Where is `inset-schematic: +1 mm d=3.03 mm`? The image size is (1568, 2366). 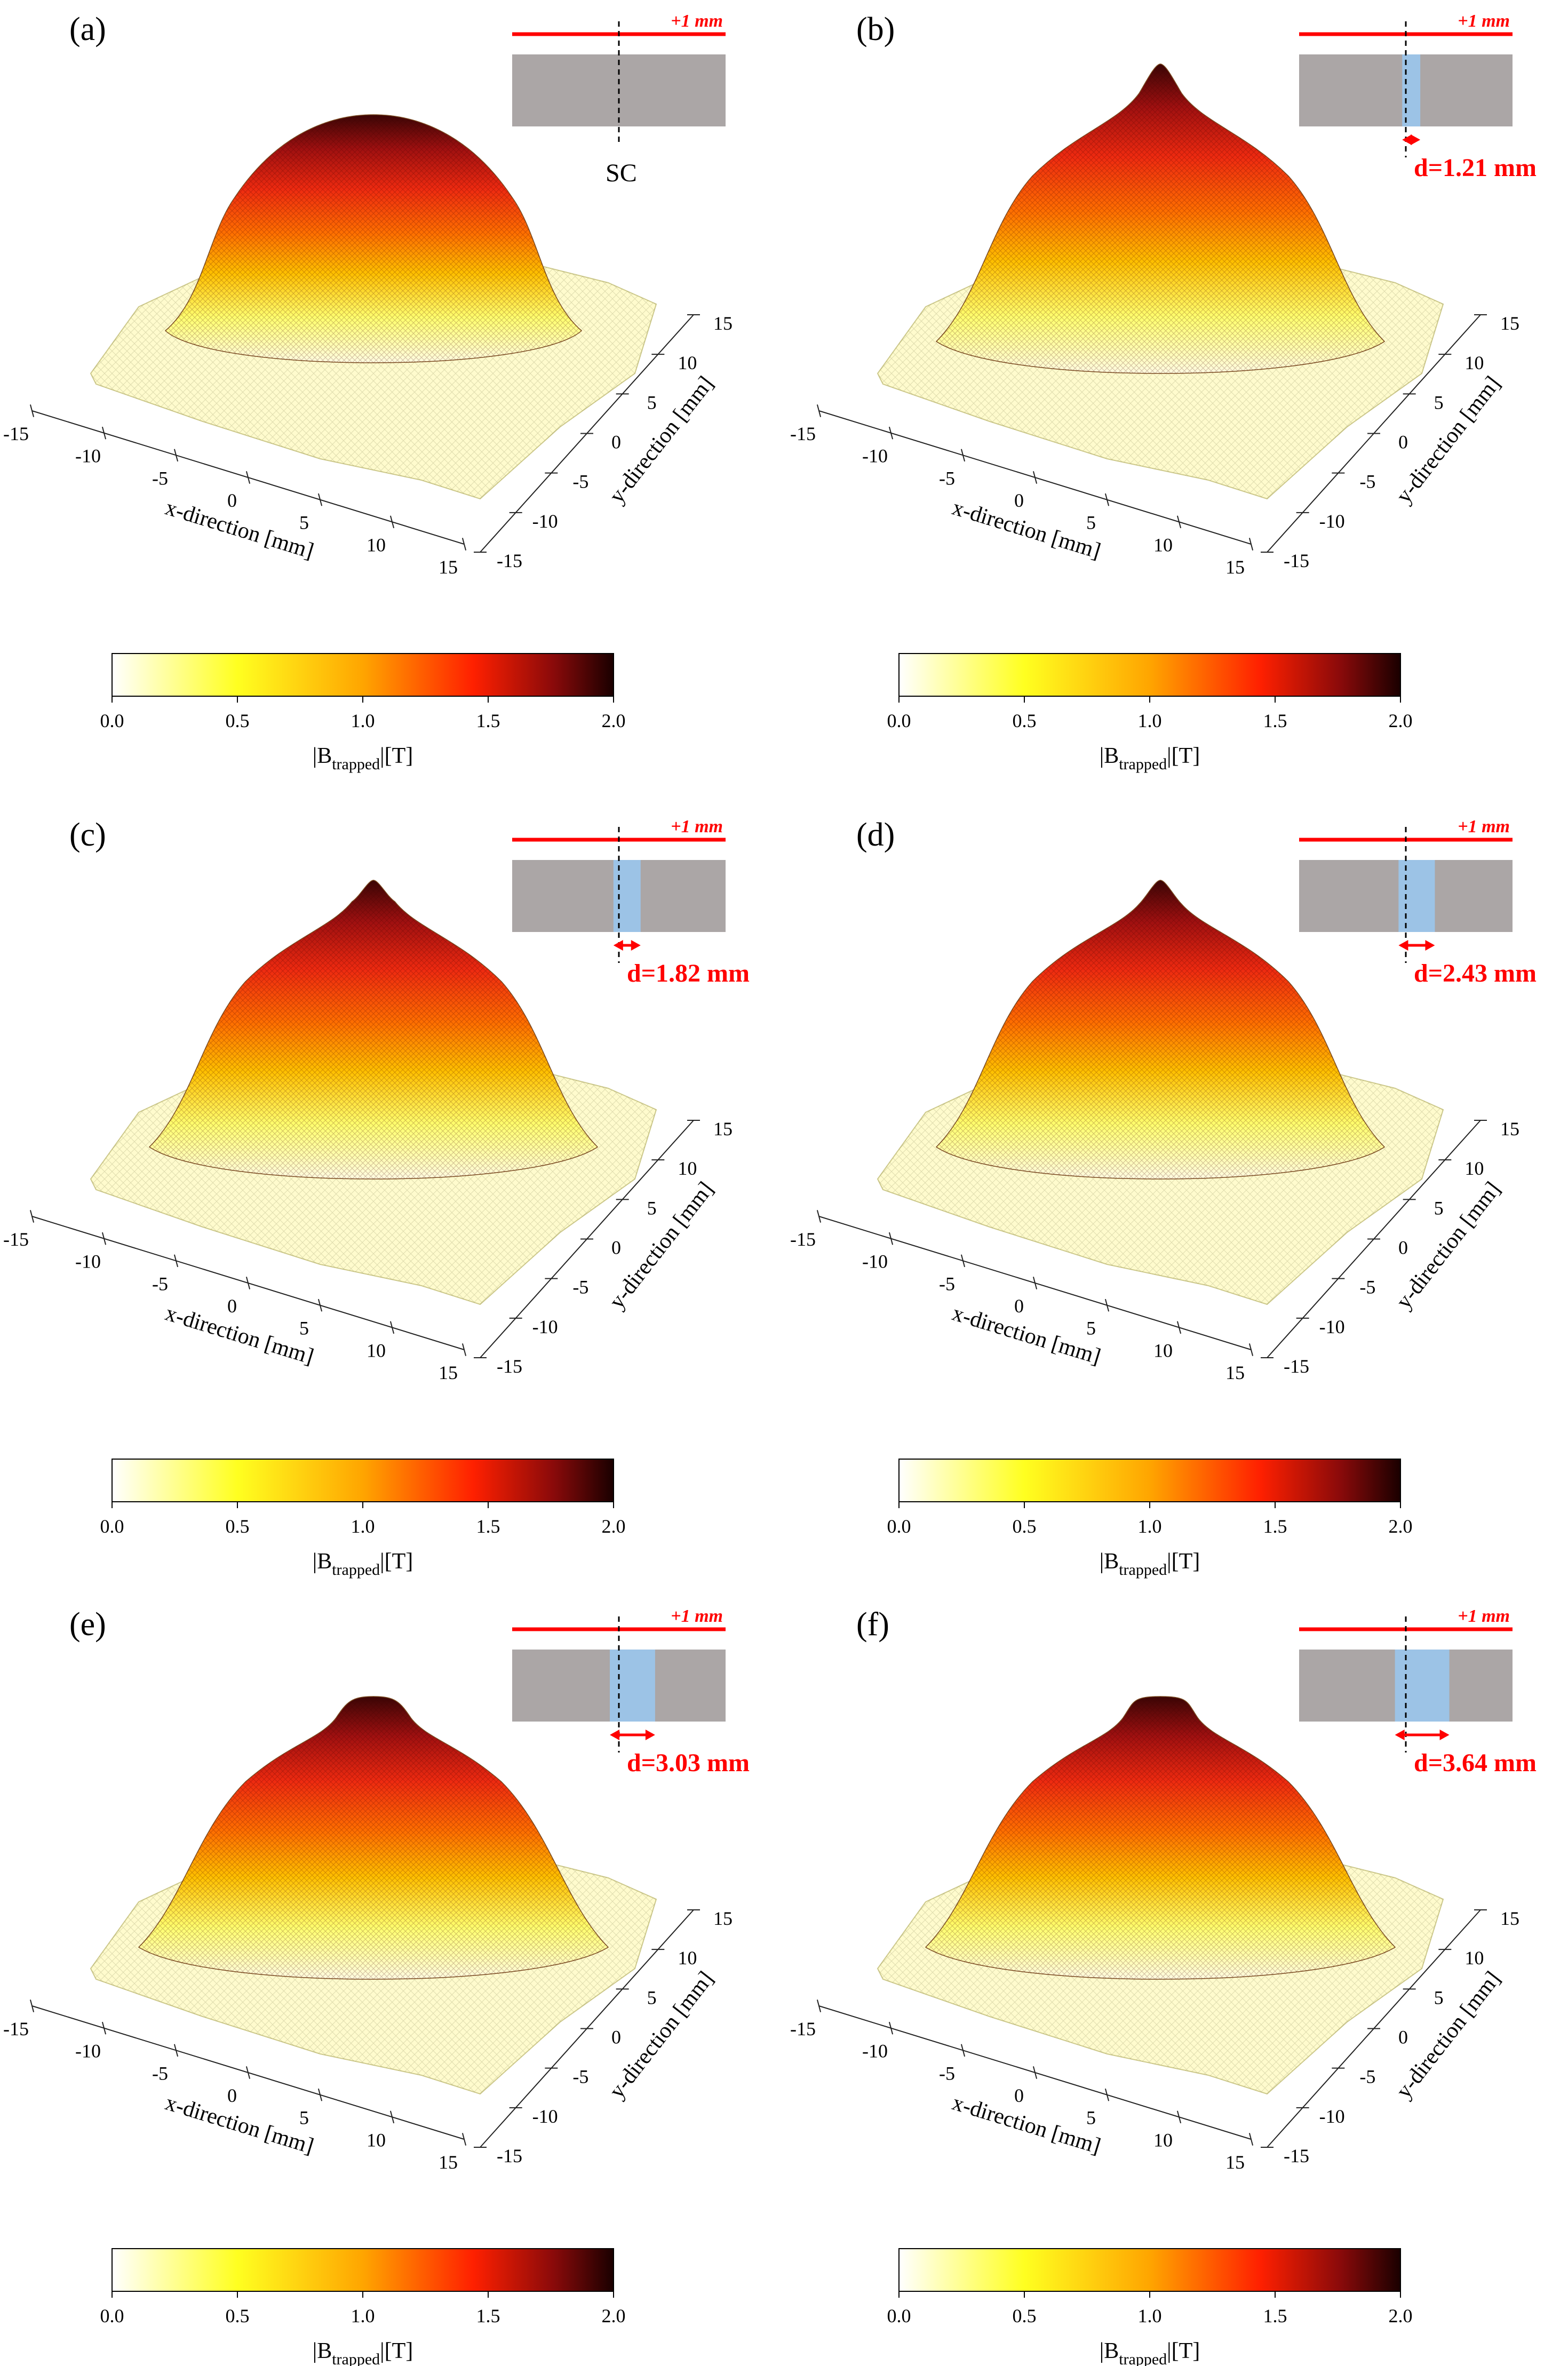 inset-schematic: +1 mm d=3.03 mm is located at coordinates (631, 1691).